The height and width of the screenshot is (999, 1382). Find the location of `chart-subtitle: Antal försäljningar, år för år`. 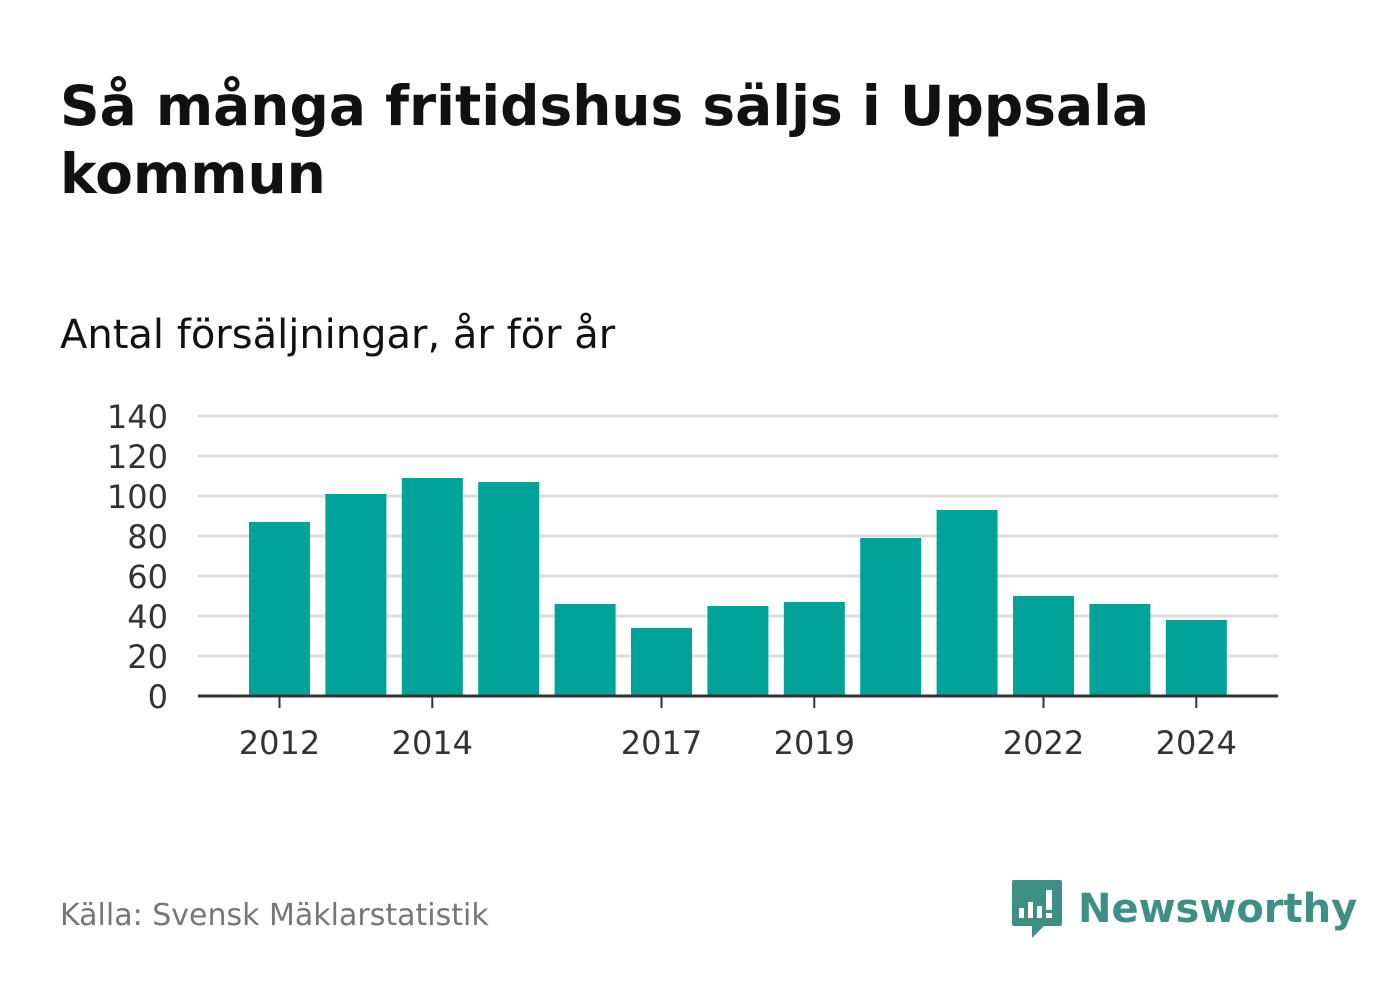

chart-subtitle: Antal försäljningar, år för år is located at coordinates (338, 335).